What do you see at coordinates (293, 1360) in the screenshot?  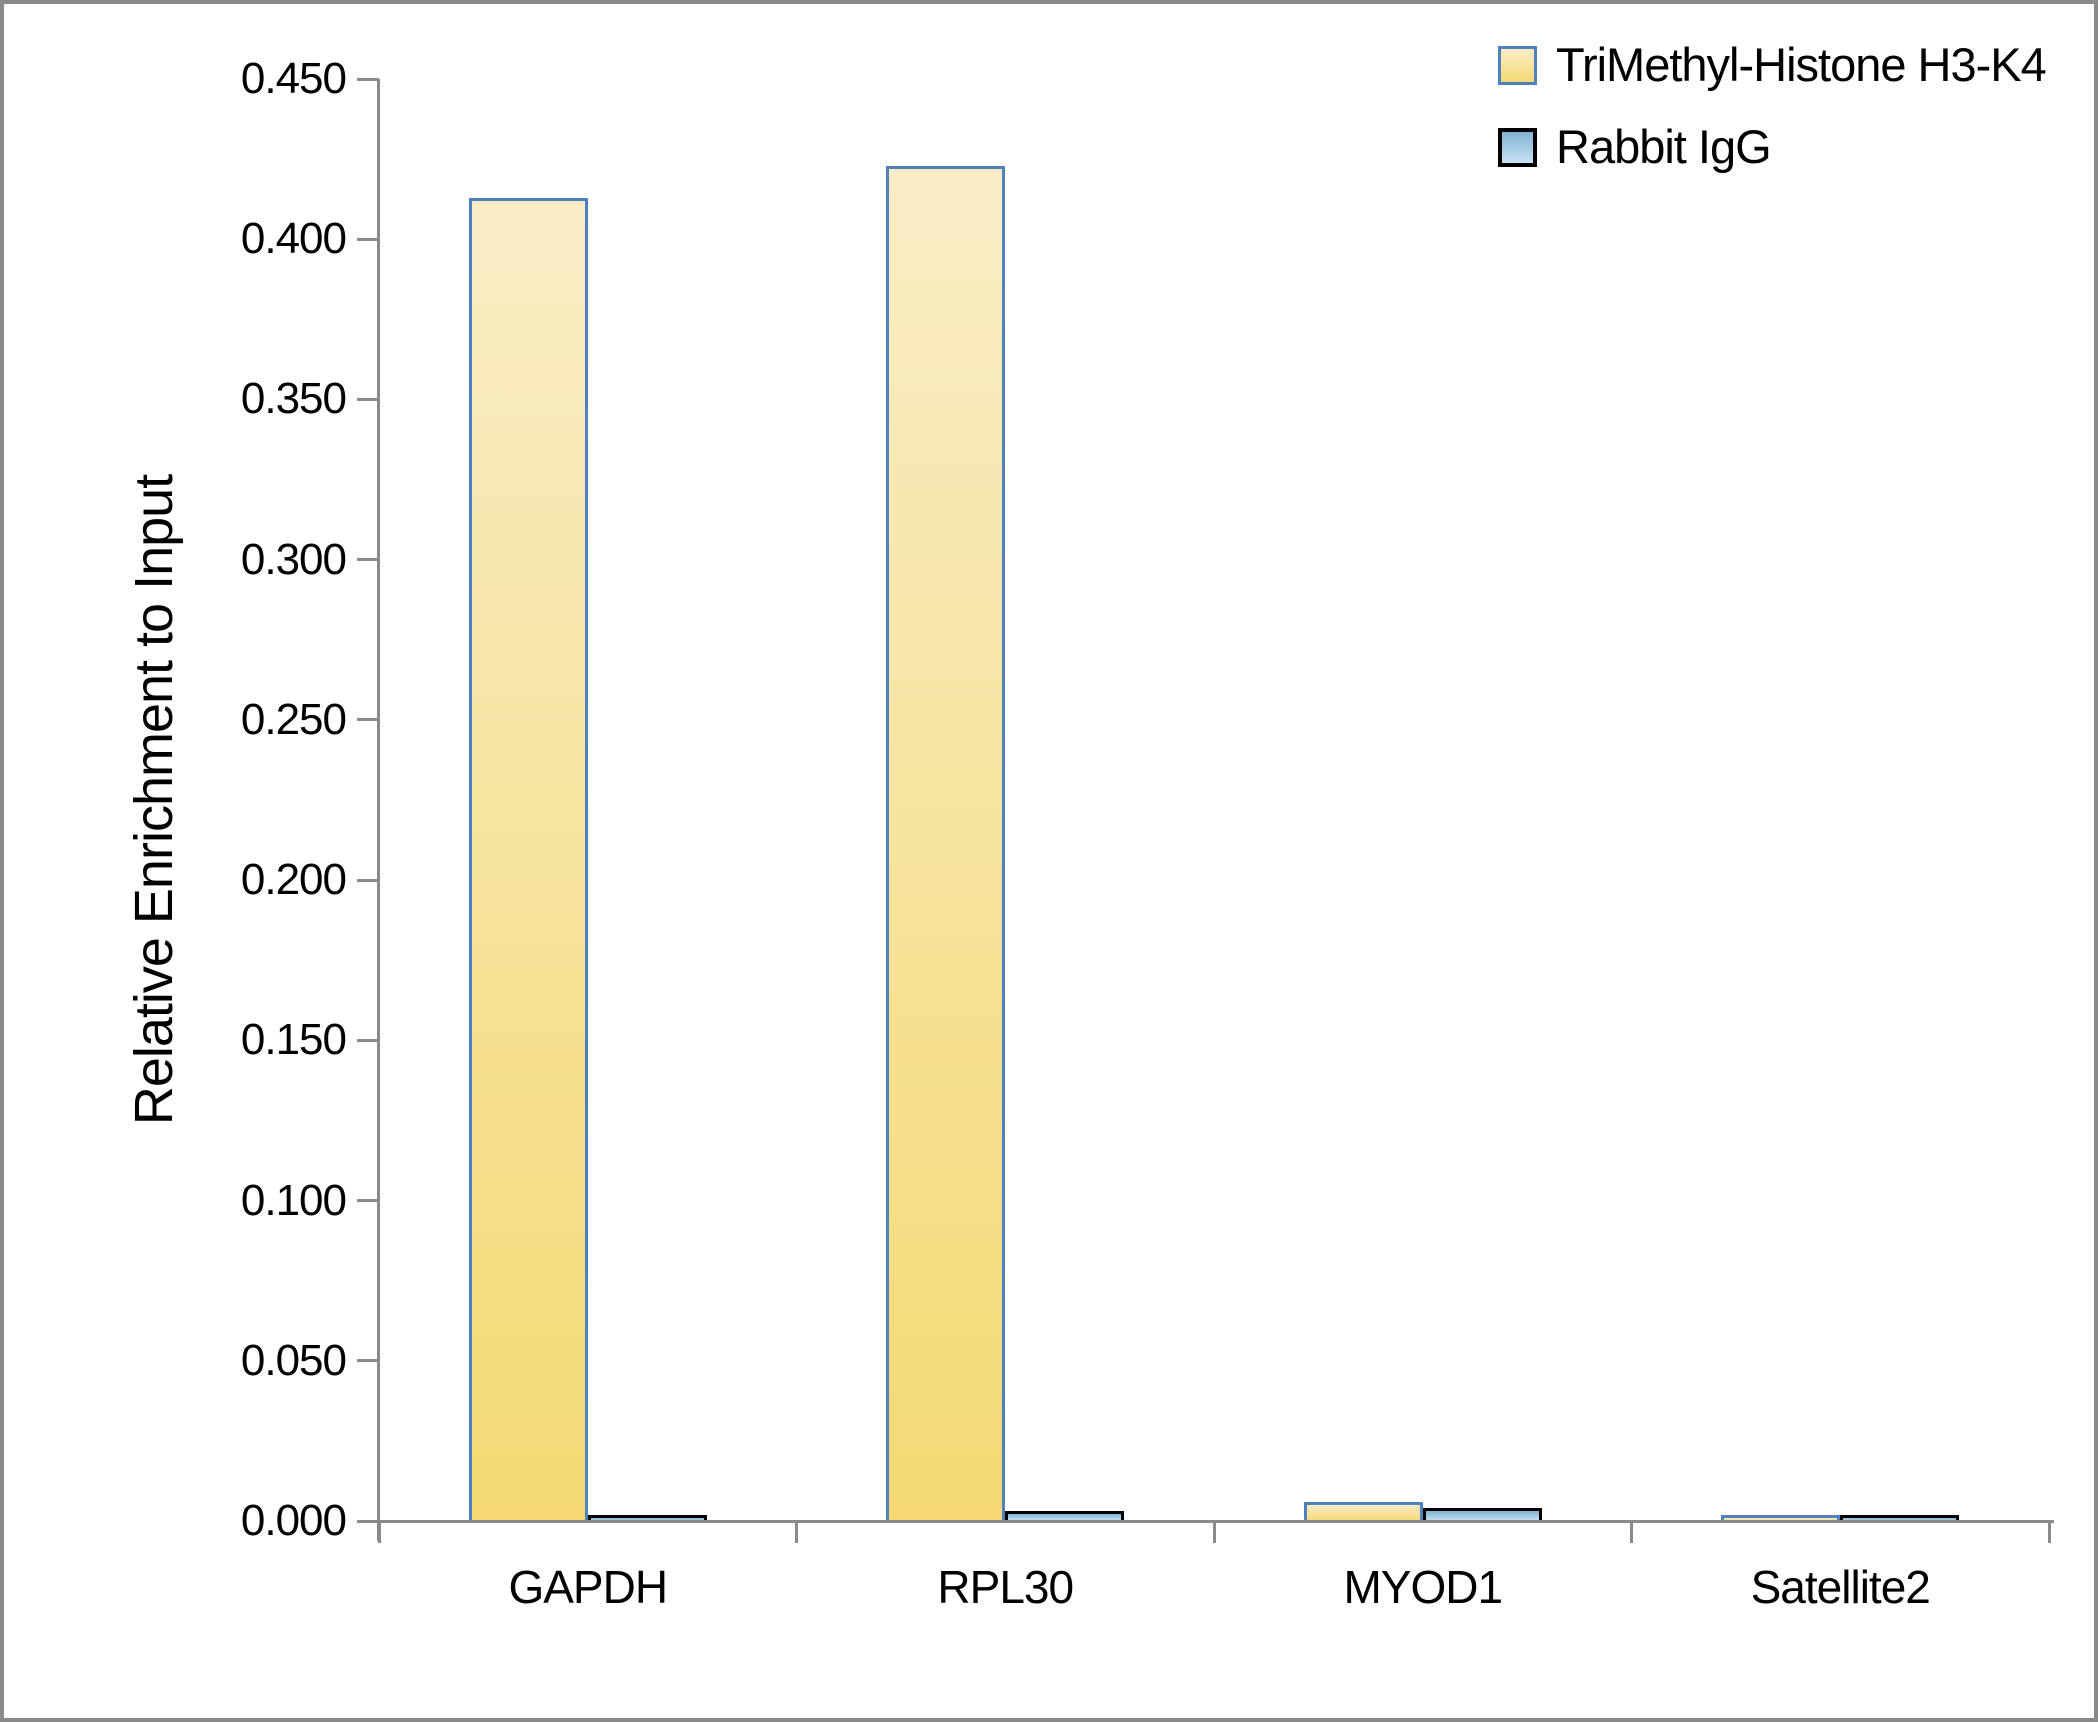 I see `y-tick-label: 0.050` at bounding box center [293, 1360].